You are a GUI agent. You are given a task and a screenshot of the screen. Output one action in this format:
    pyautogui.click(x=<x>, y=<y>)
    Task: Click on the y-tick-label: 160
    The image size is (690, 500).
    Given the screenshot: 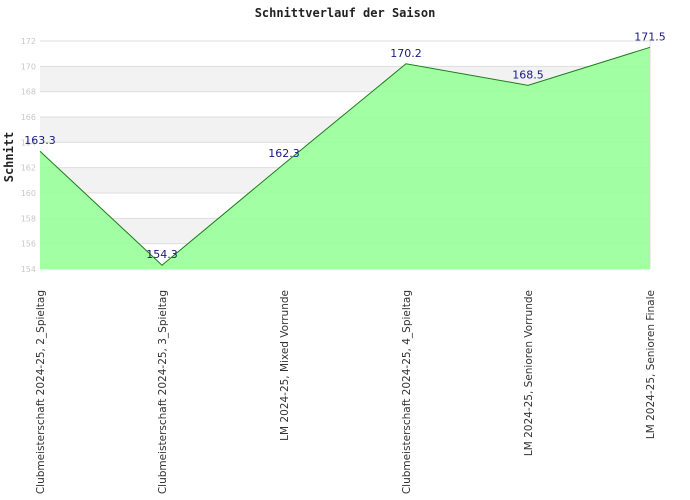 What is the action you would take?
    pyautogui.click(x=28, y=193)
    